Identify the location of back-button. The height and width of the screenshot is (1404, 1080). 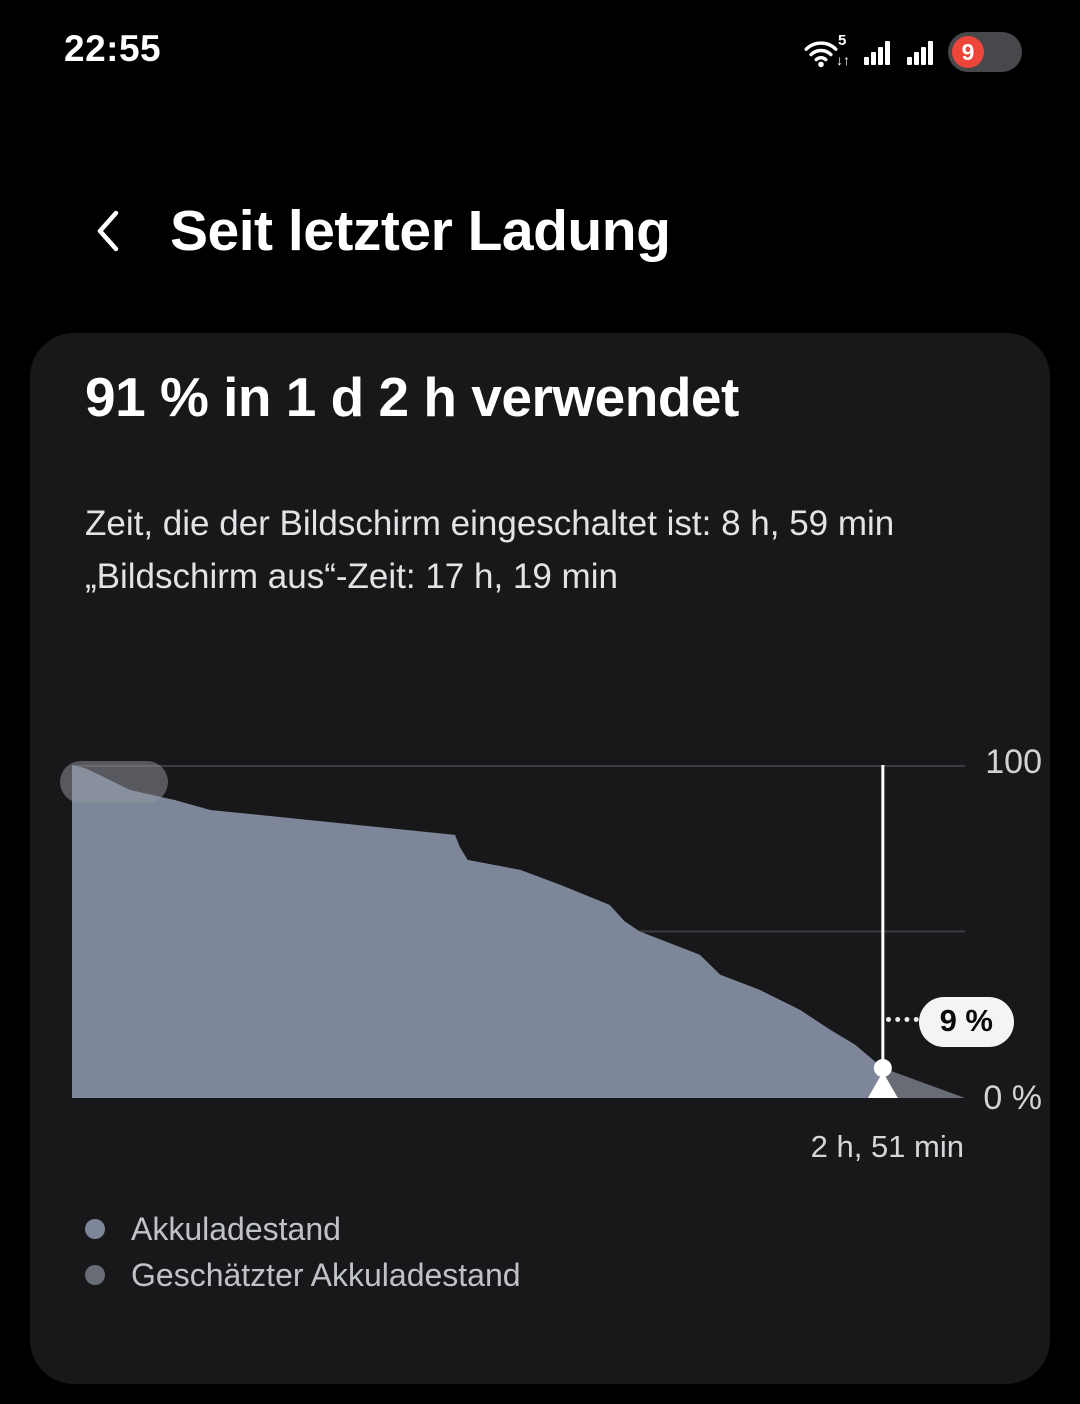
(108, 231).